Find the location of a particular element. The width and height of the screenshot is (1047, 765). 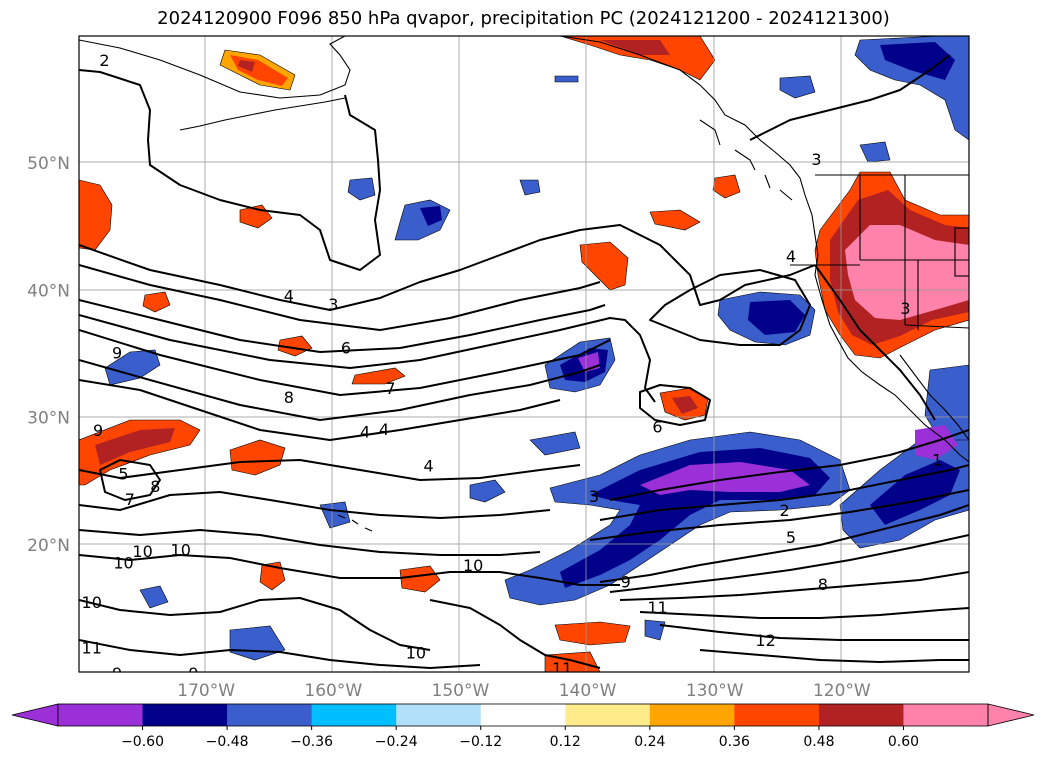

contour-label: 1 is located at coordinates (937, 459).